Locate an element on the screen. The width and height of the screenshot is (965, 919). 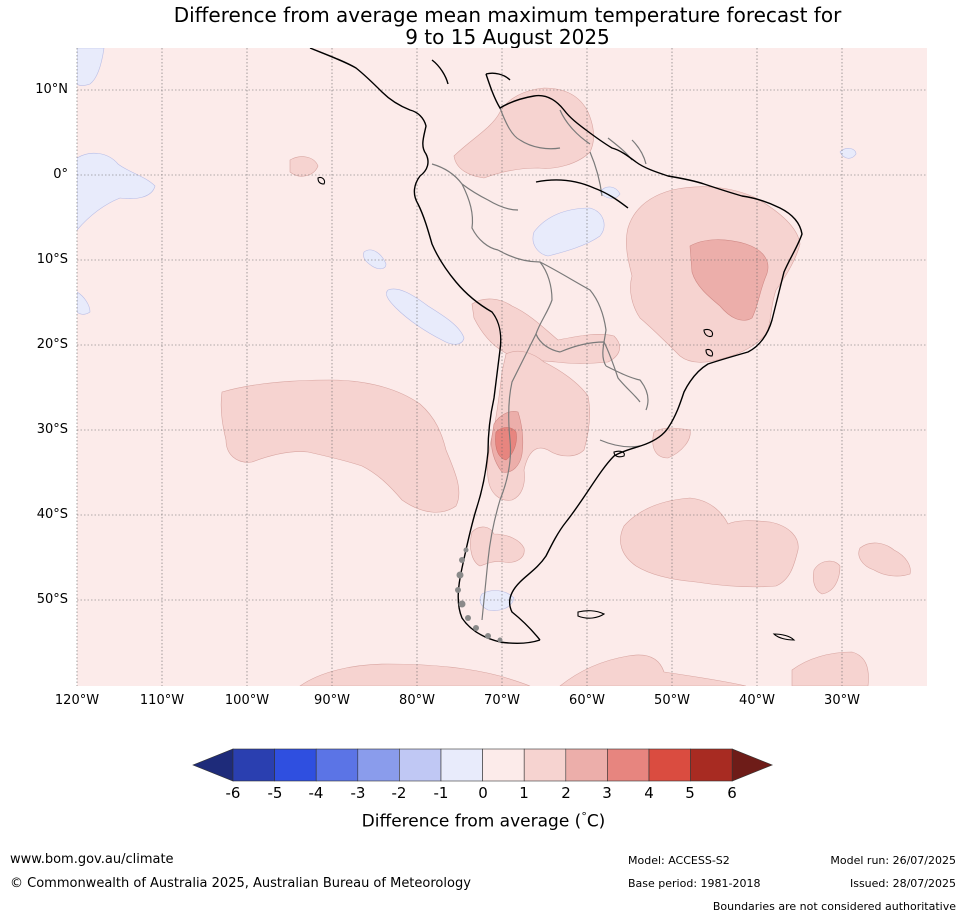
colorbar-label: 0 is located at coordinates (483, 793).